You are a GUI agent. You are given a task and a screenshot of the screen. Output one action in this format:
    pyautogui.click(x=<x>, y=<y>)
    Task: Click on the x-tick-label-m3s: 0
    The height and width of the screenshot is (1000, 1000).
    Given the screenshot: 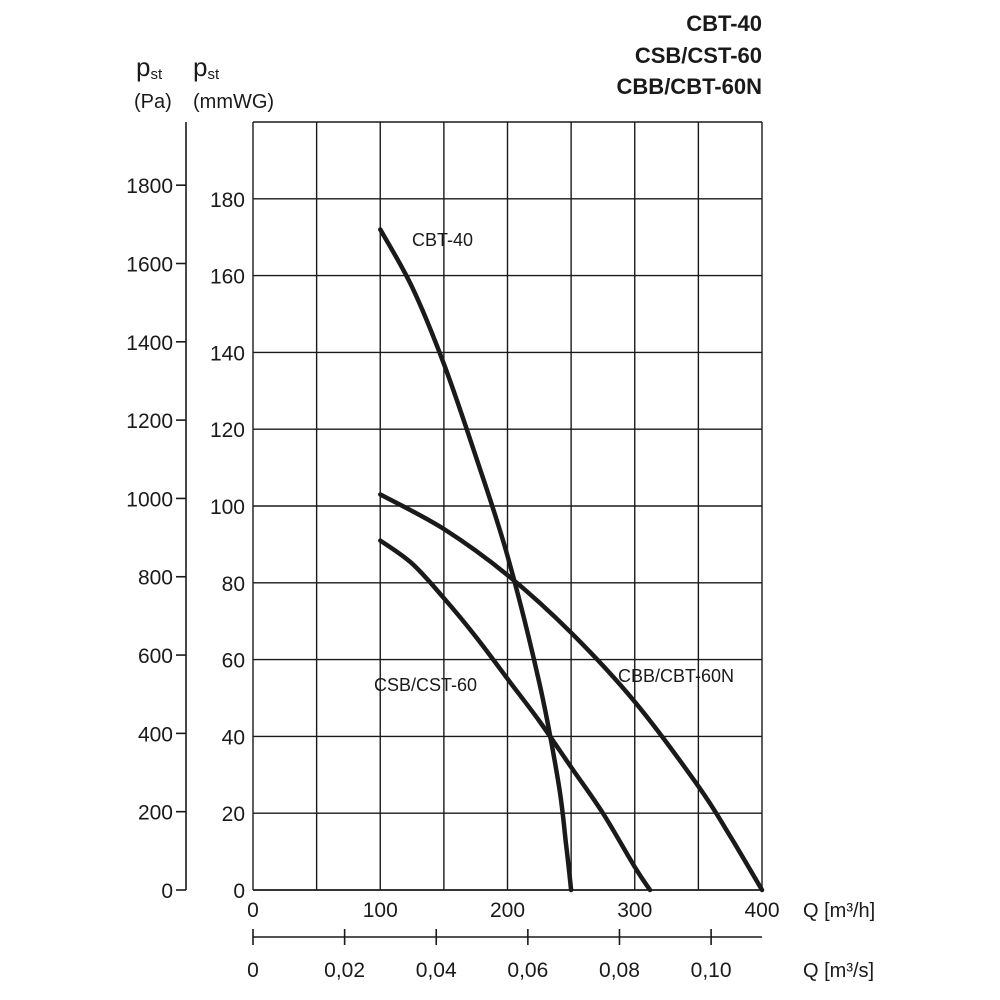 What is the action you would take?
    pyautogui.click(x=253, y=970)
    